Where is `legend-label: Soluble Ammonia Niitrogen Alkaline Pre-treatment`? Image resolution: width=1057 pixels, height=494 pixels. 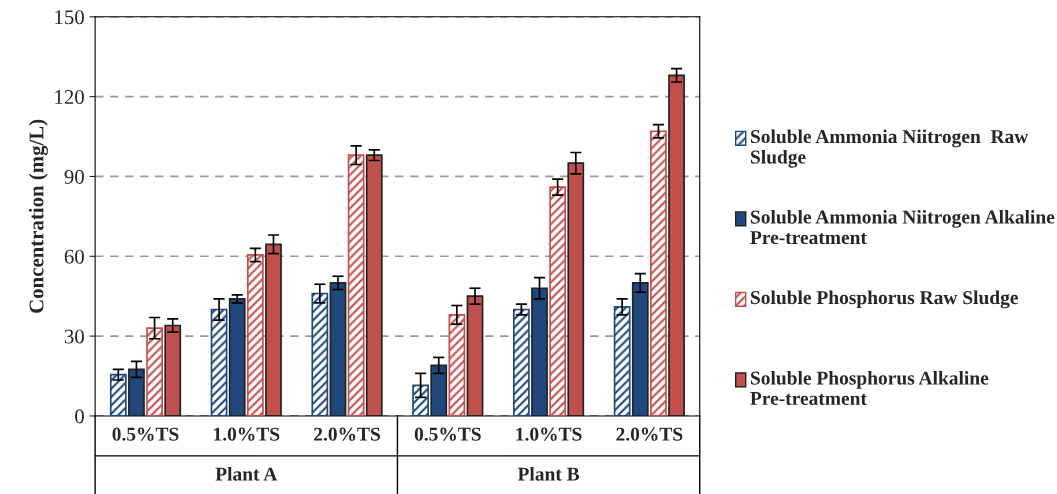 legend-label: Soluble Ammonia Niitrogen Alkaline Pre-treatment is located at coordinates (902, 227).